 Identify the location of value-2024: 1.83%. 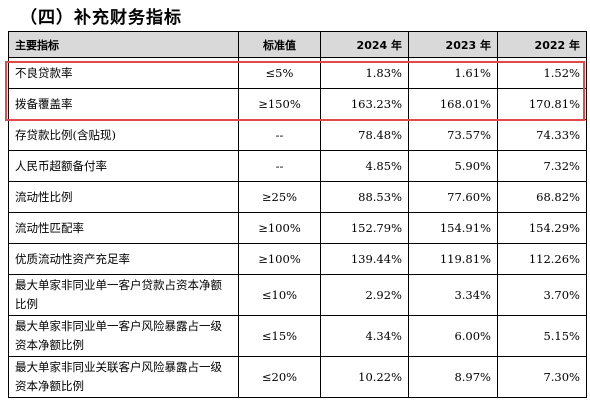
(364, 73).